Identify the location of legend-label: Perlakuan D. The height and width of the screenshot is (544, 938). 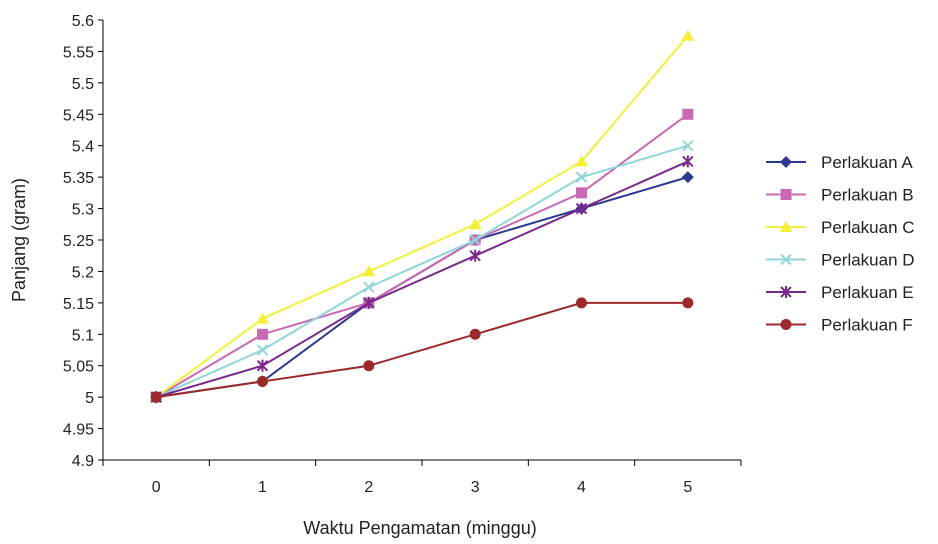
(868, 260).